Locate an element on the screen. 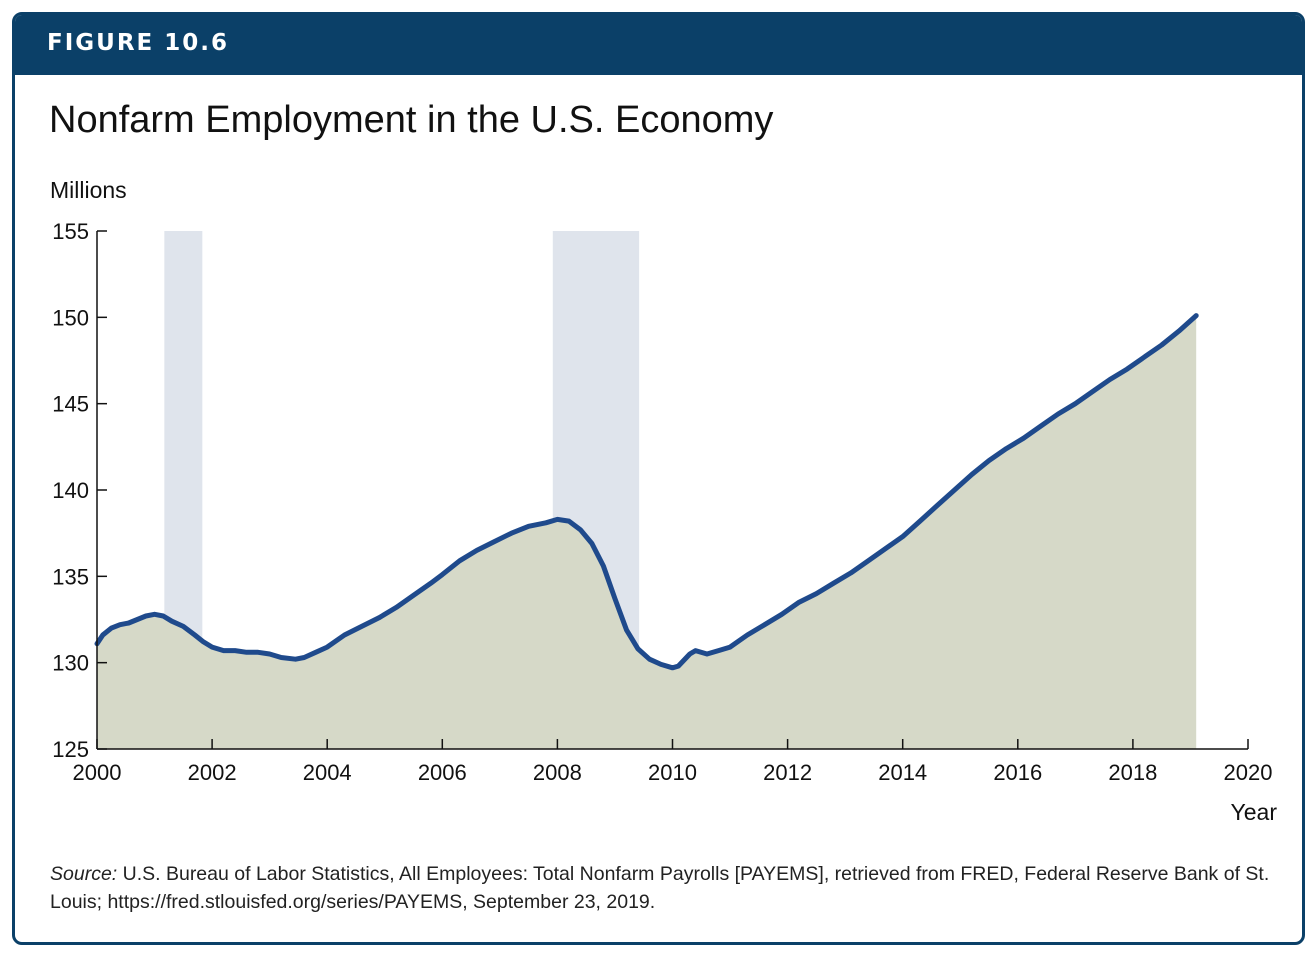  x-tick-label-2016: 2016 is located at coordinates (1017, 772).